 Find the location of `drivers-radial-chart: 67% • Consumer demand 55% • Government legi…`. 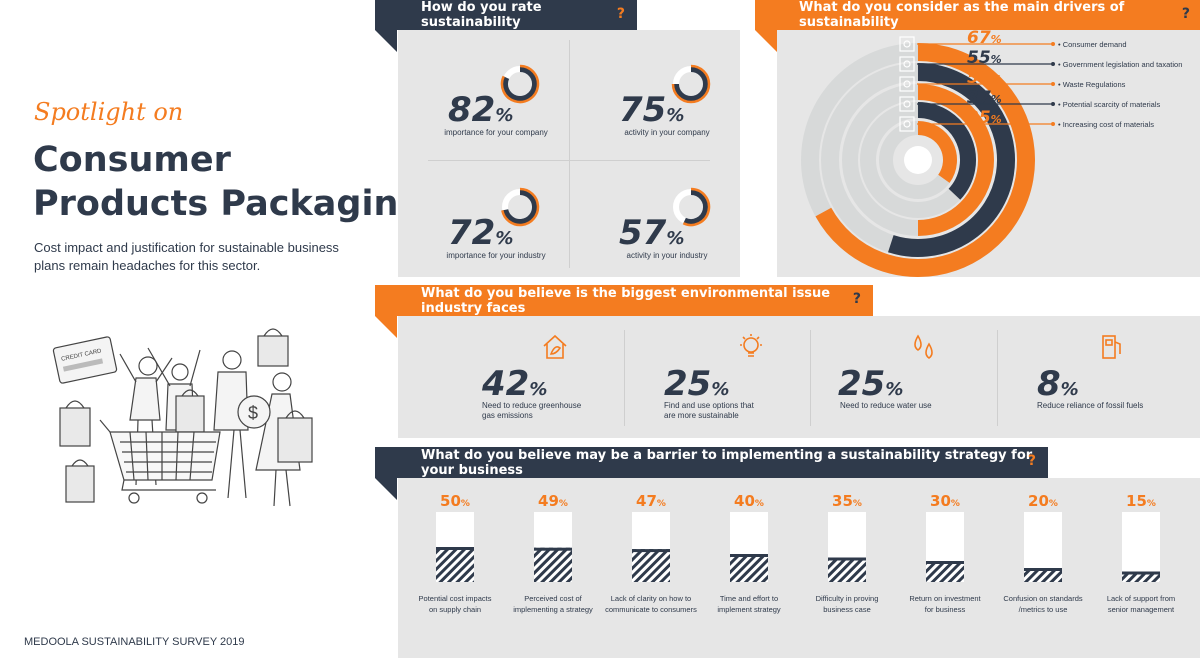

drivers-radial-chart: 67% • Consumer demand 55% • Government legi… is located at coordinates (991, 153).